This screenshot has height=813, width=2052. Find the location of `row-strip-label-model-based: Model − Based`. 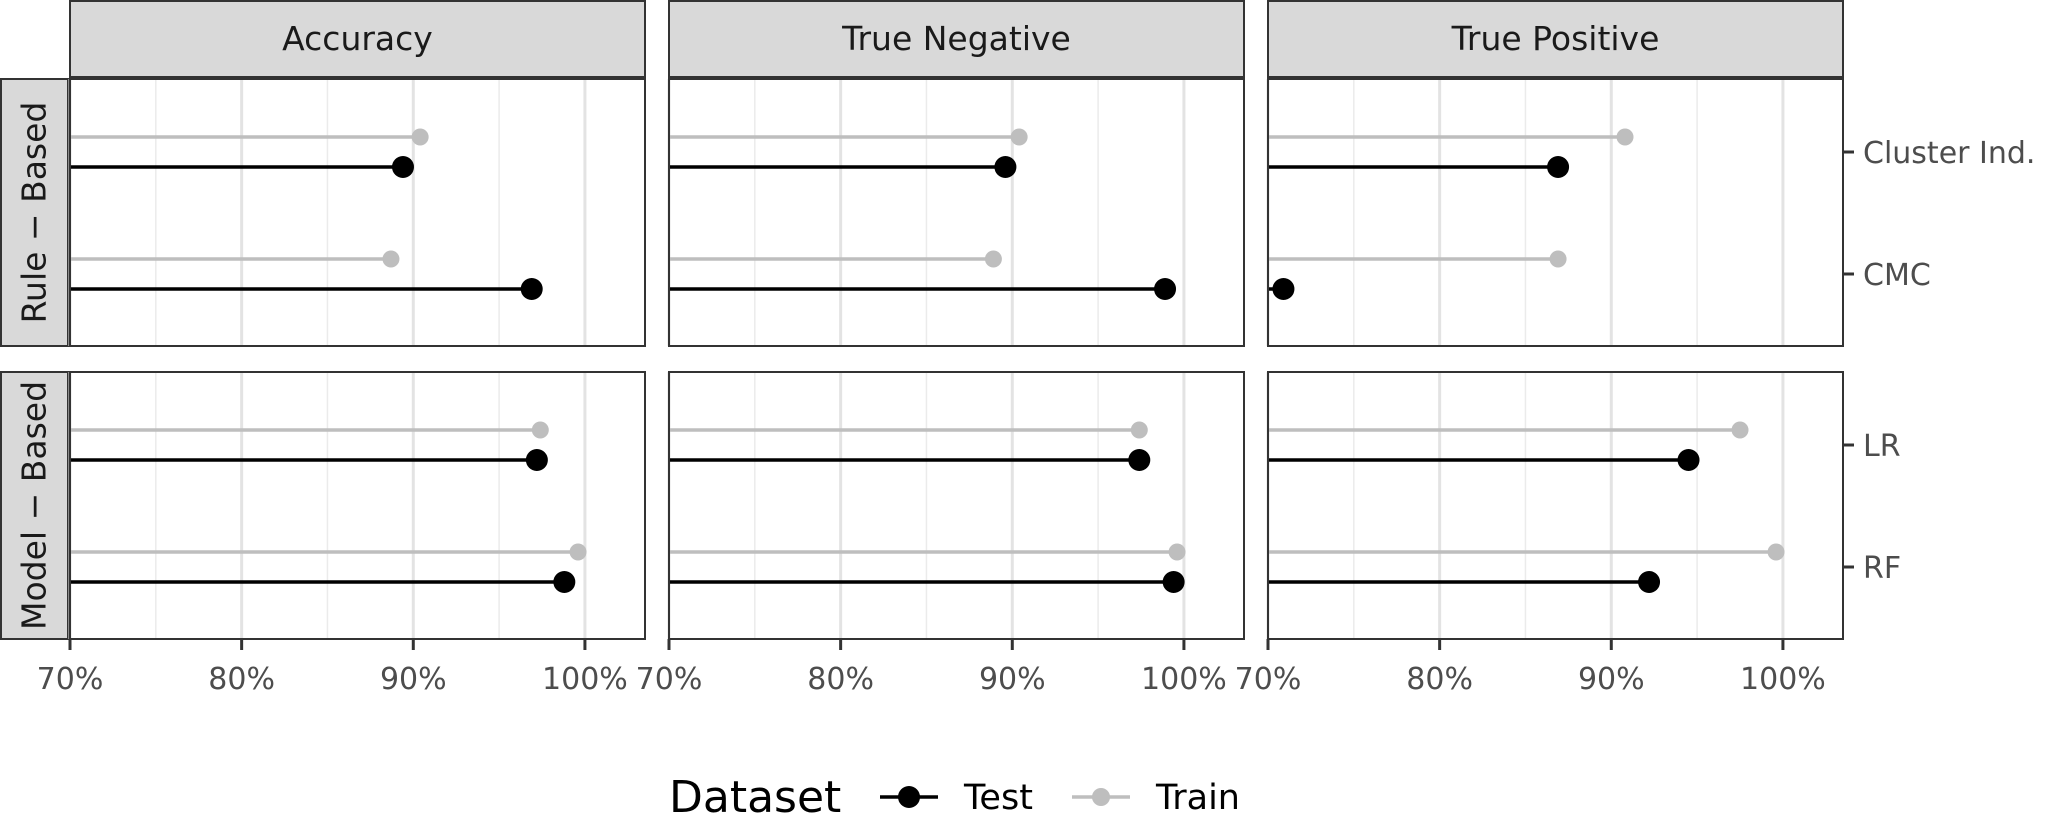

row-strip-label-model-based: Model − Based is located at coordinates (34, 505).